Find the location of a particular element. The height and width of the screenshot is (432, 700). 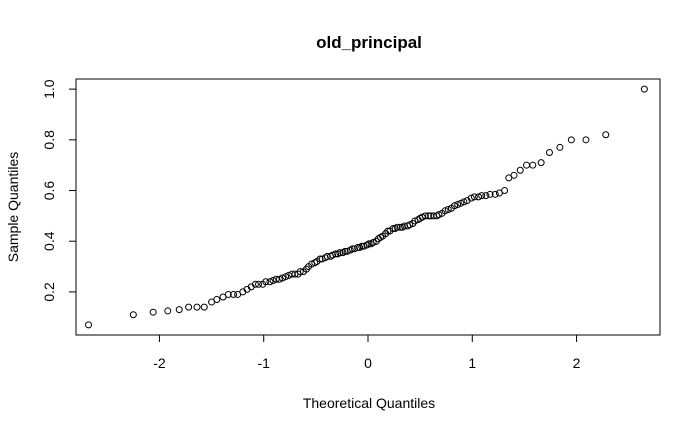

y-tick-label: 0.2 is located at coordinates (49, 292).